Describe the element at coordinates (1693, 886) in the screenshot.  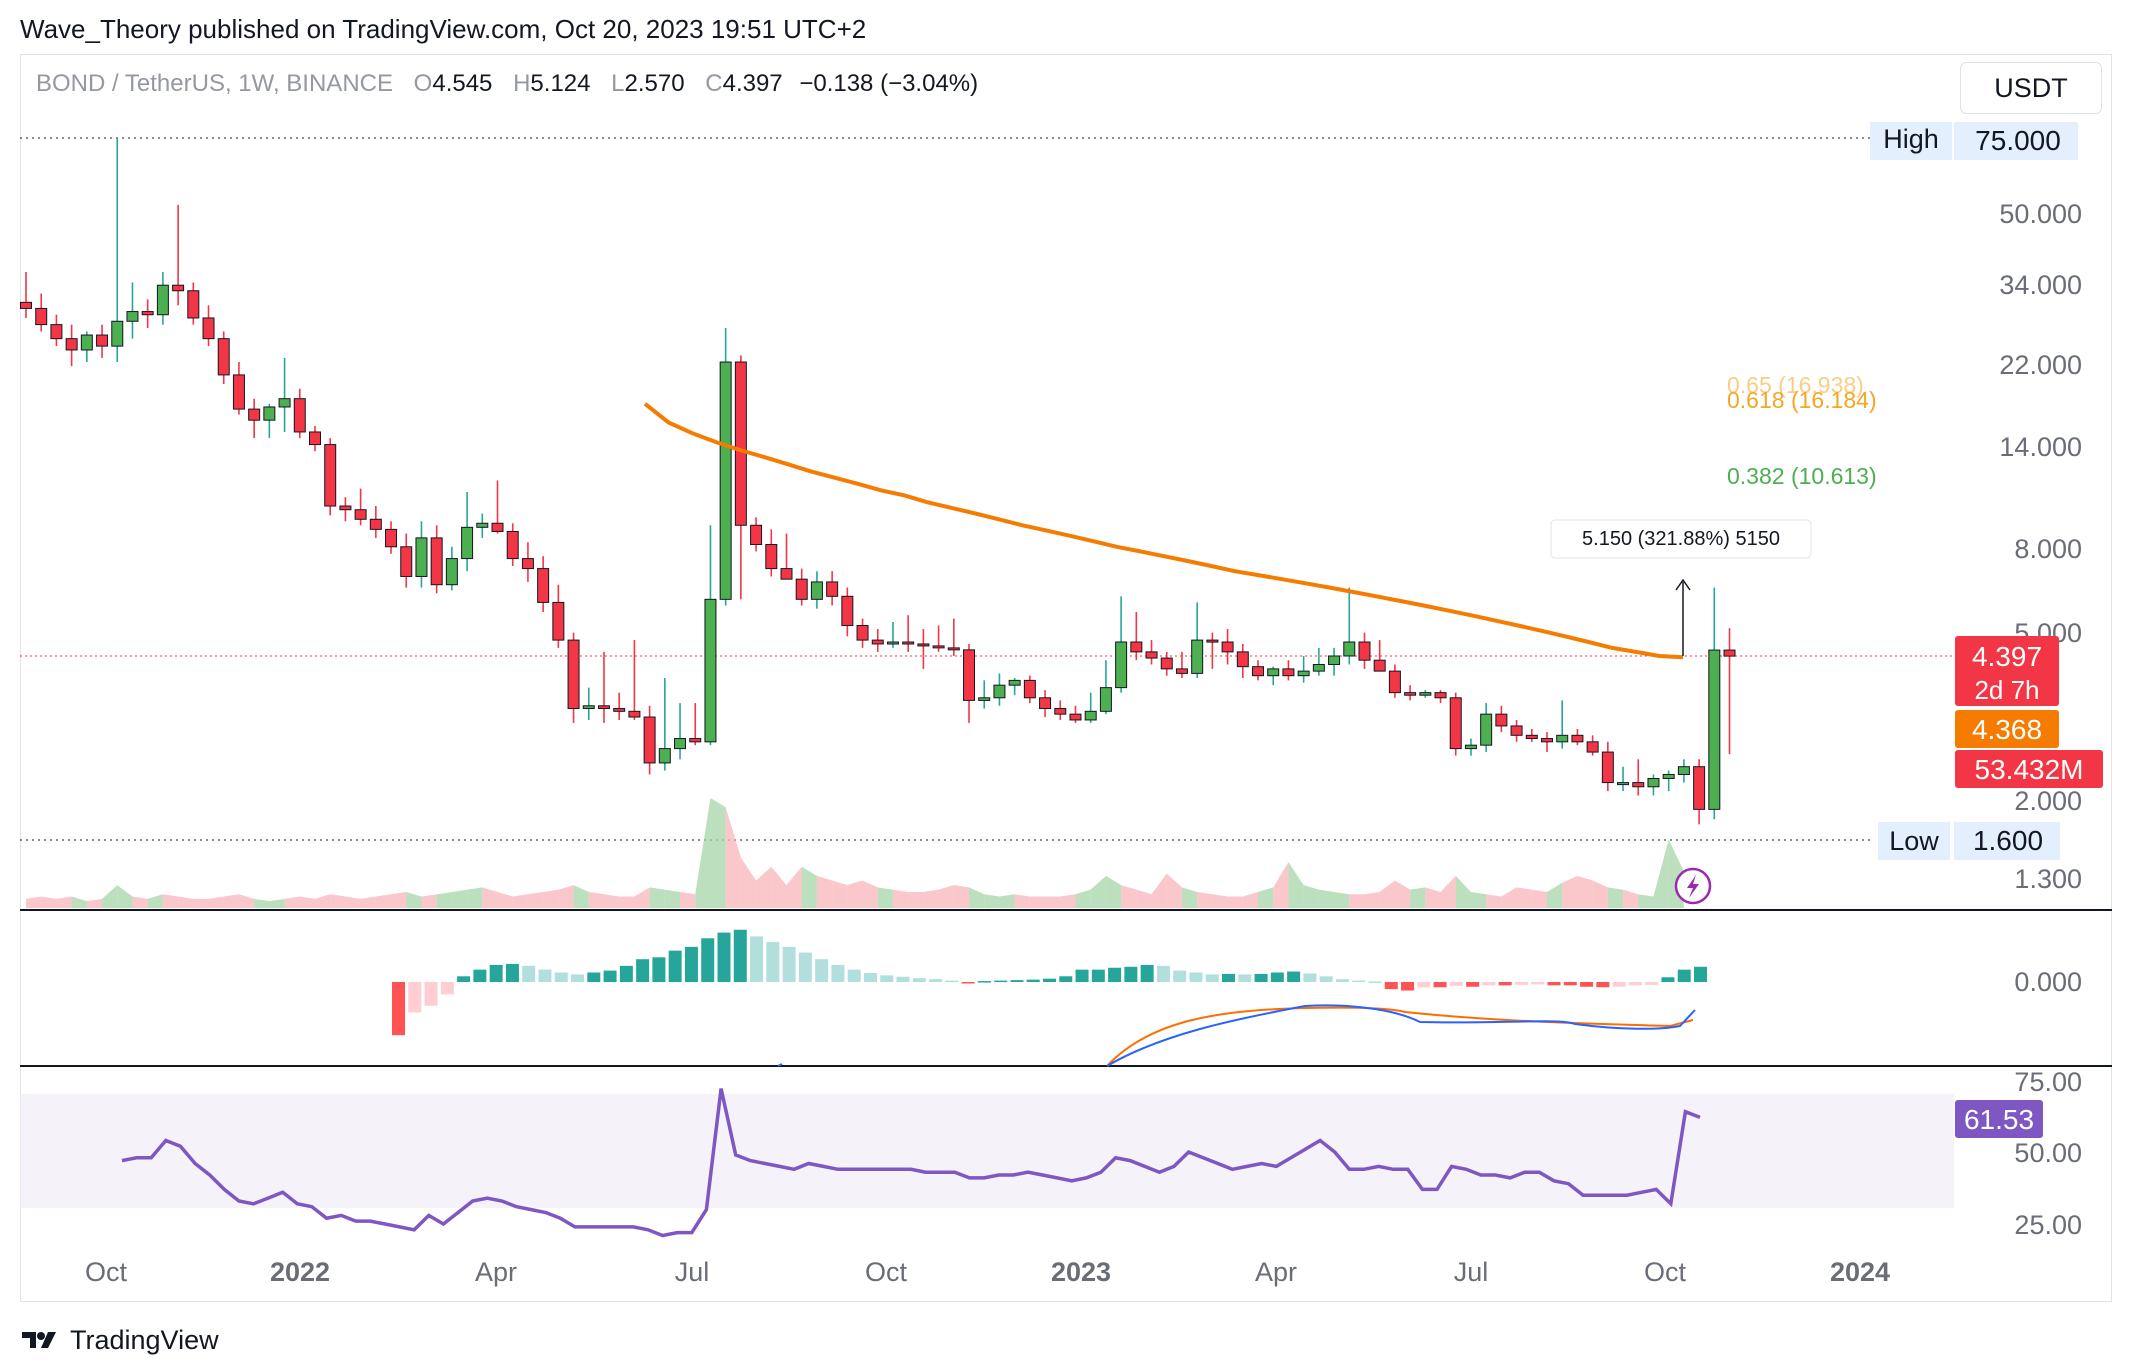
I see `lightning-icon` at that location.